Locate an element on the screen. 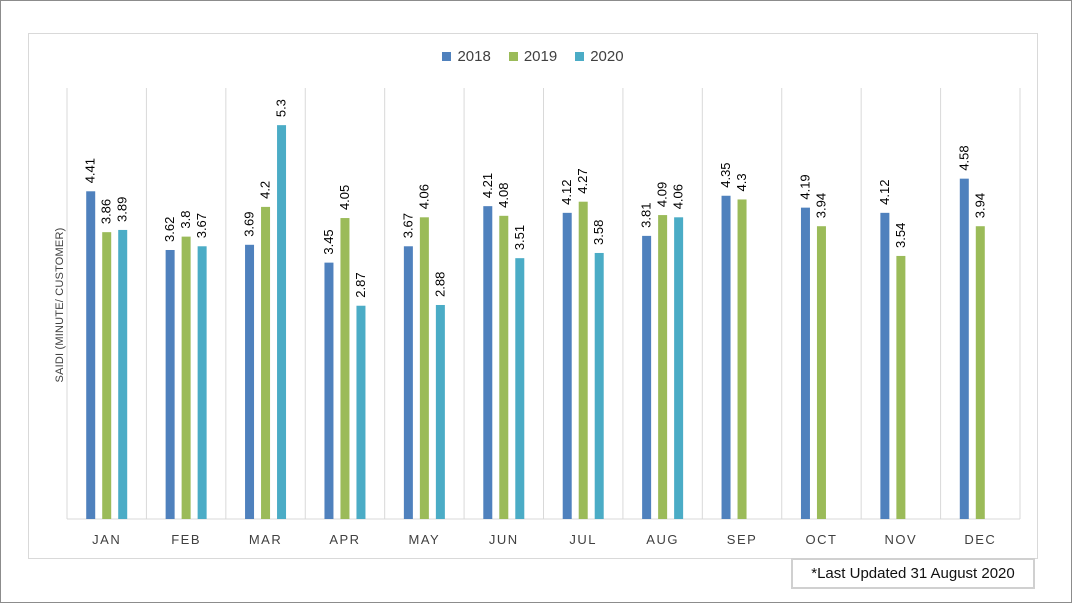 This screenshot has height=603, width=1072. bar-jun-2018 is located at coordinates (488, 362).